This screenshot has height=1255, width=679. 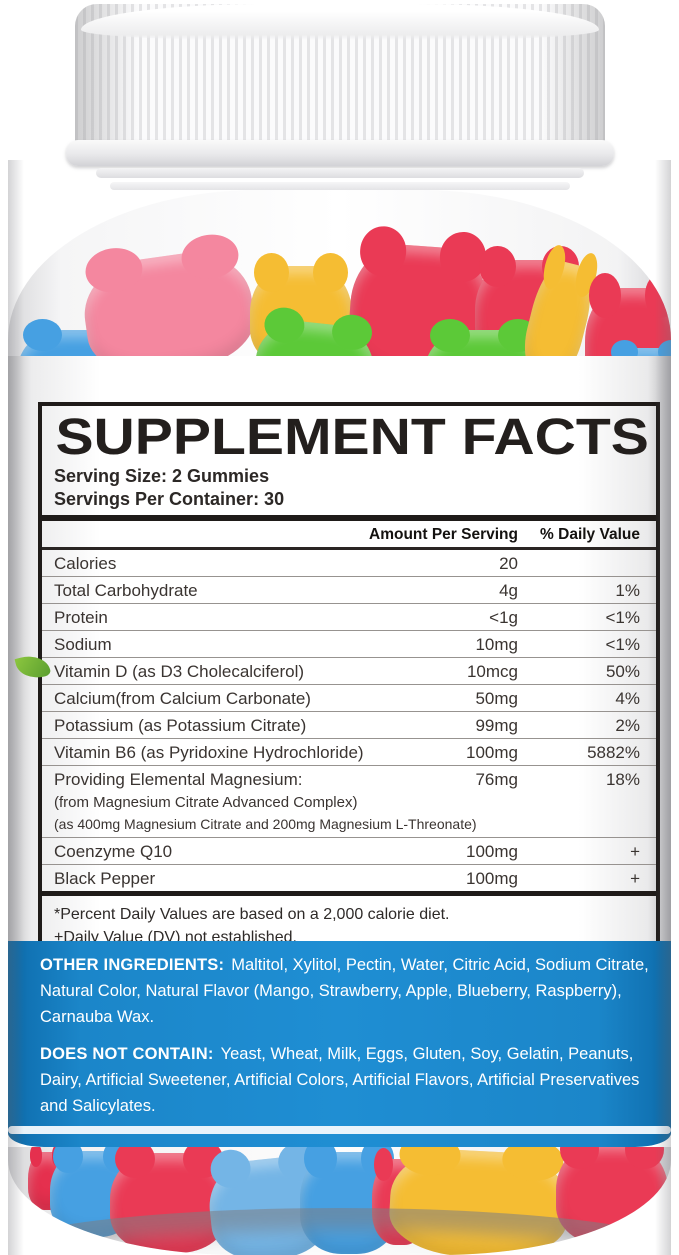 What do you see at coordinates (162, 476) in the screenshot?
I see `serving-size: Serving Size: 2 Gummies` at bounding box center [162, 476].